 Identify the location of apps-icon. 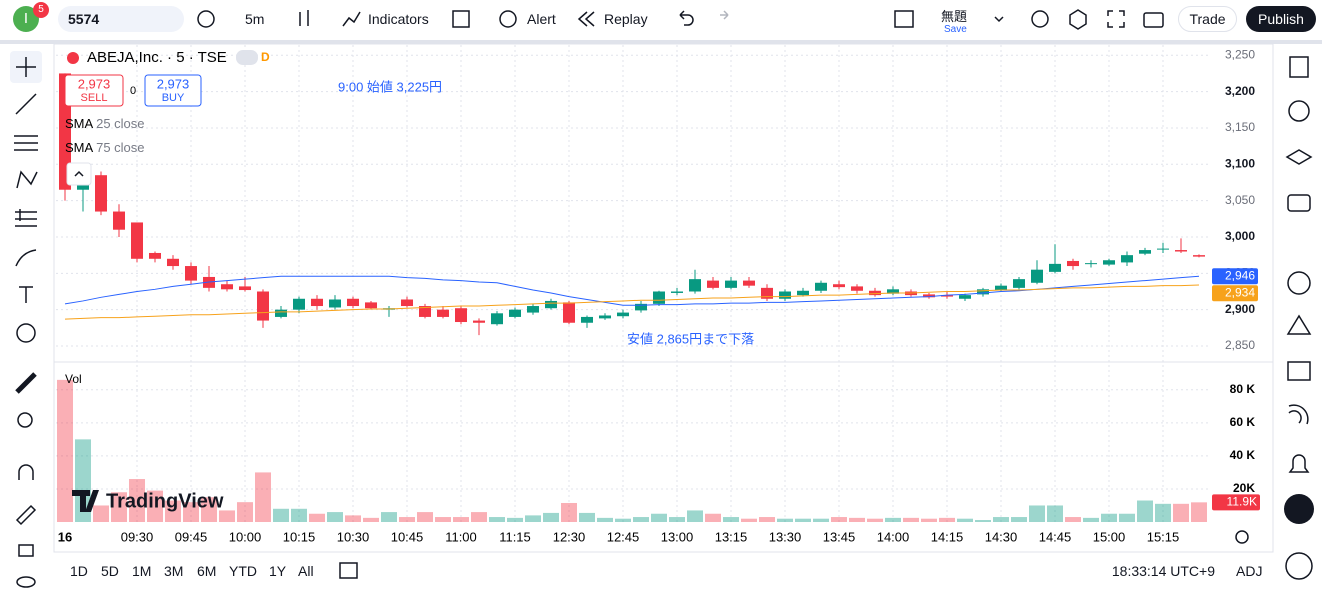
(1299, 509).